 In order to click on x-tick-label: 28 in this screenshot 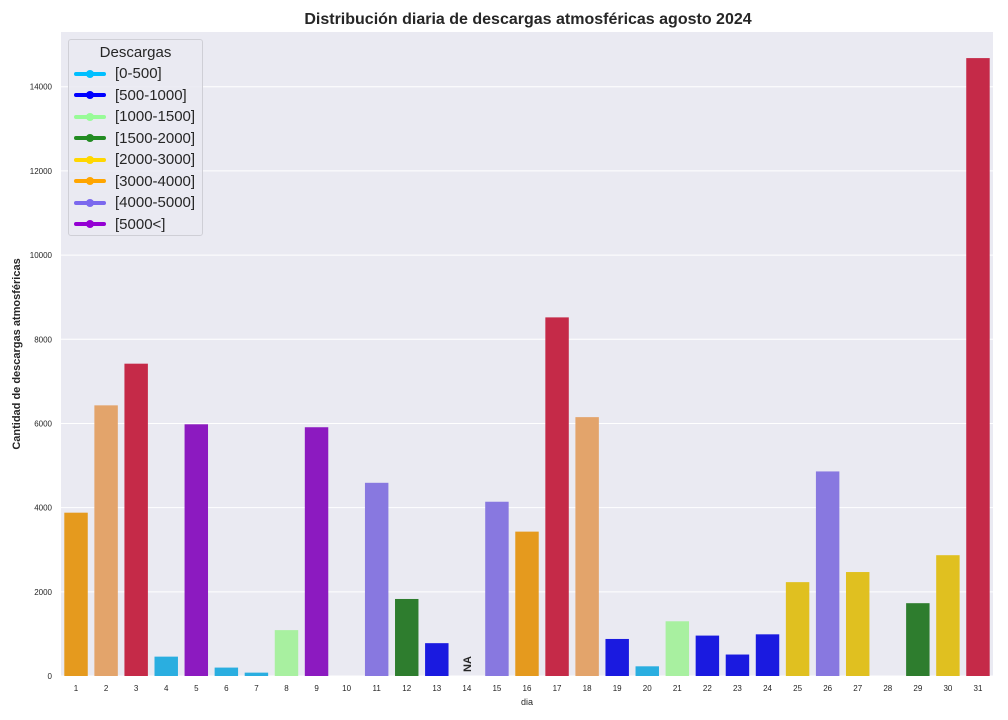, I will do `click(887, 688)`.